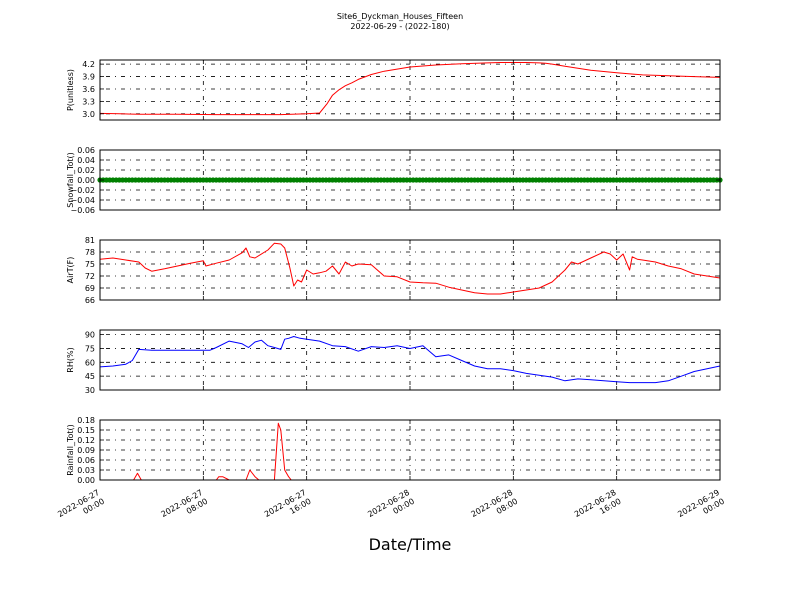 The image size is (800, 600). Describe the element at coordinates (70, 180) in the screenshot. I see `y-axis-label: Snowfall_Tot()` at that location.